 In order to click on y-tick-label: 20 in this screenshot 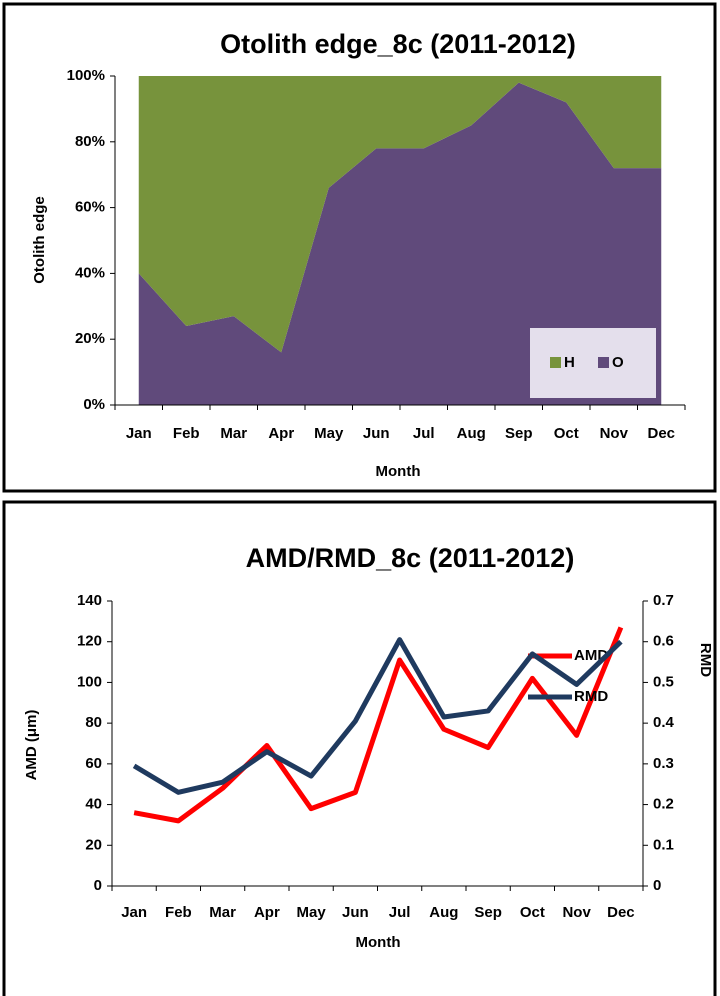, I will do `click(93, 844)`.